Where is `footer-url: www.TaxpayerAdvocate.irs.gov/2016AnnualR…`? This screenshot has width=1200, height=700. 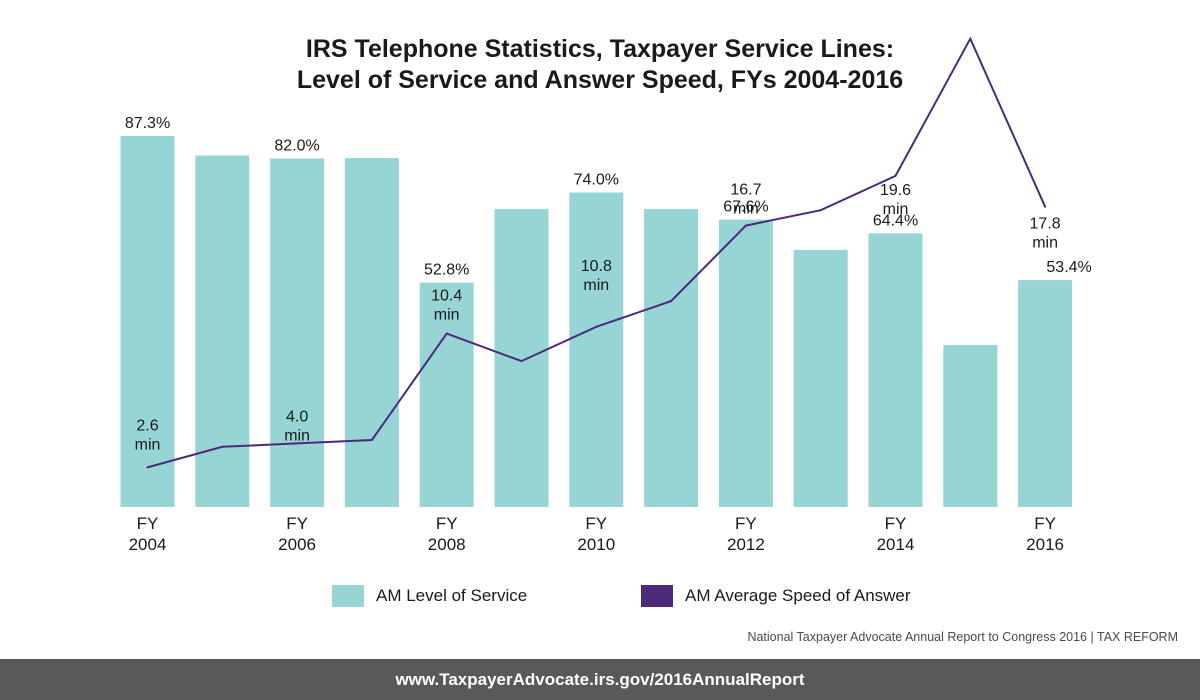
footer-url: www.TaxpayerAdvocate.irs.gov/2016AnnualR… is located at coordinates (600, 679).